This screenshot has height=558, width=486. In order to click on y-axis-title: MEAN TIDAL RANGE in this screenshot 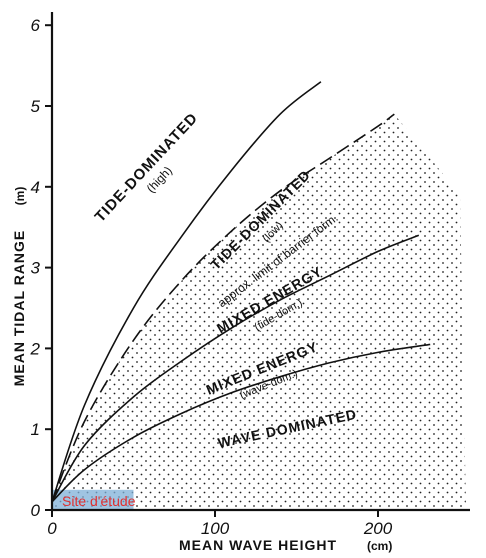, I will do `click(19, 308)`.